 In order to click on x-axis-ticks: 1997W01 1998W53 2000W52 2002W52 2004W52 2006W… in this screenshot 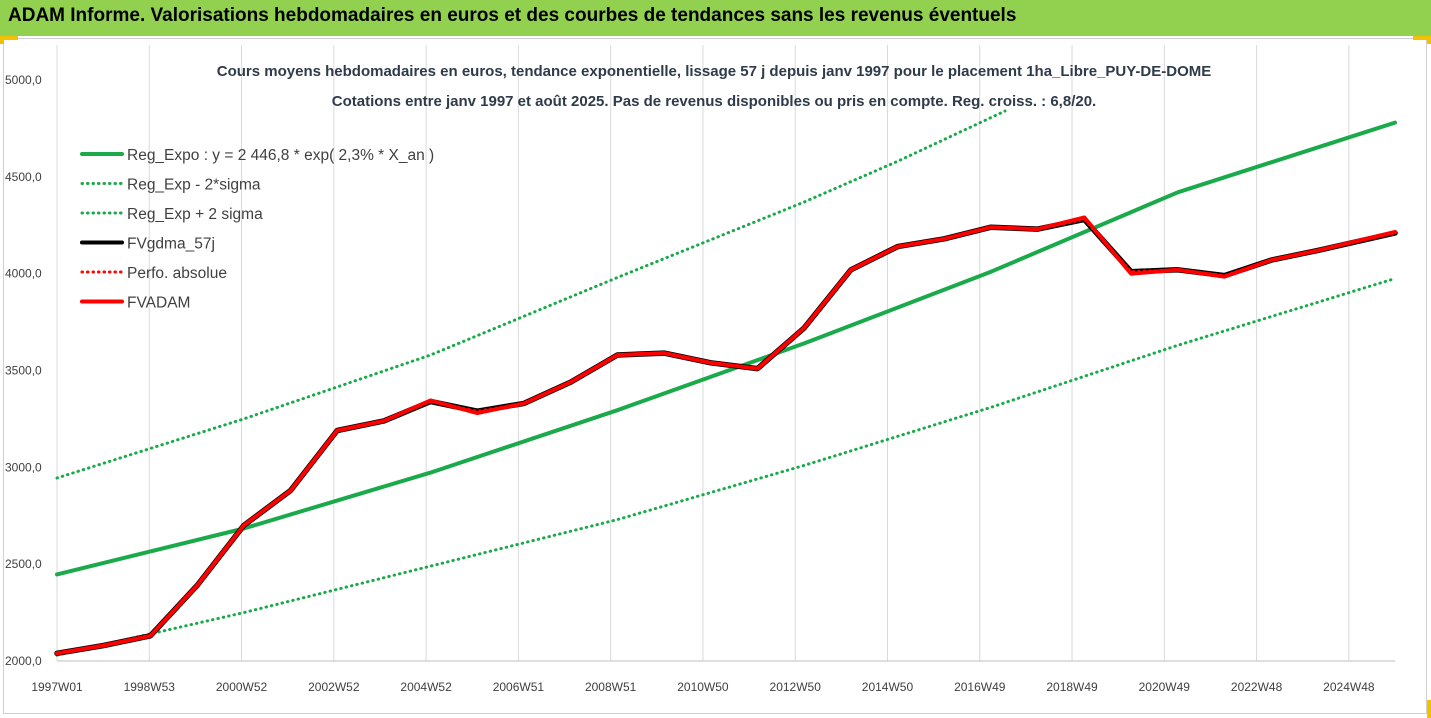, I will do `click(703, 687)`.